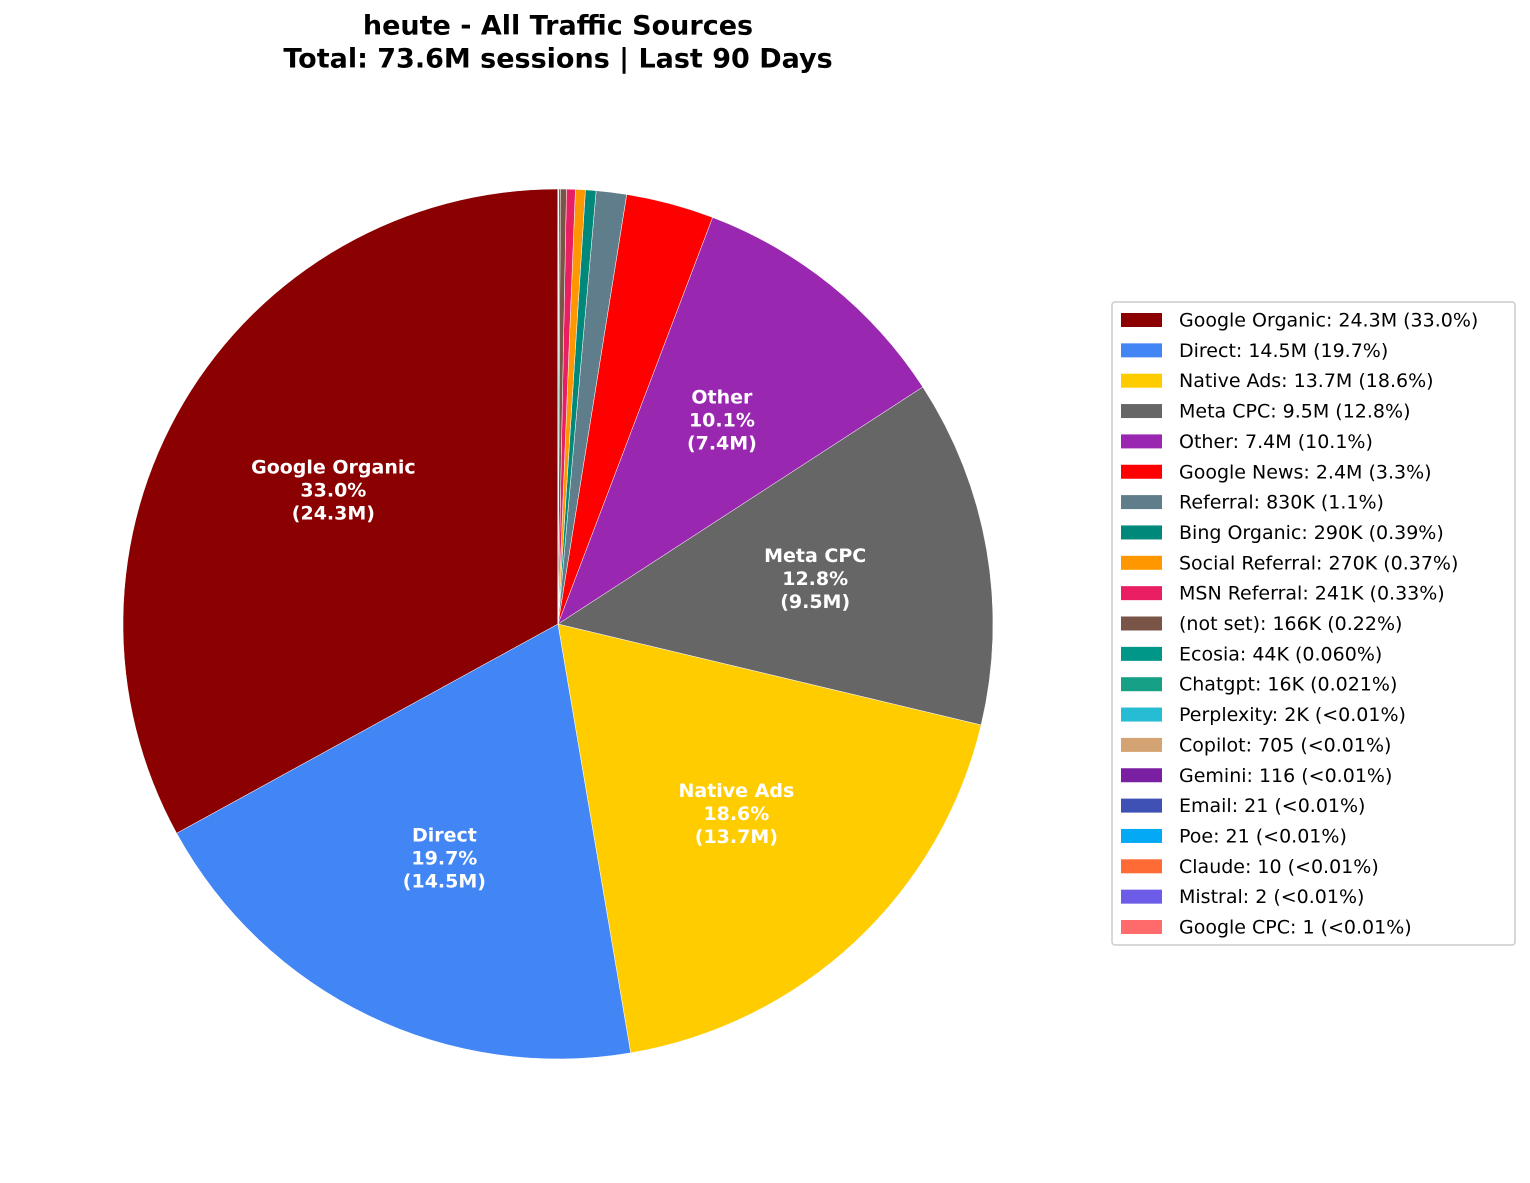 This screenshot has width=1530, height=1183. Describe the element at coordinates (1318, 563) in the screenshot. I see `legend-label: Social Referral: 270K (0.37%)` at that location.